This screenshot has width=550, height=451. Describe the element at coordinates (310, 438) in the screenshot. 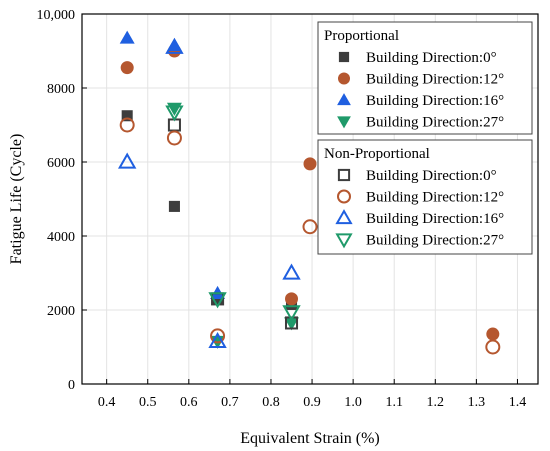

I see `x-axis-label: Equivalent Strain (%)` at that location.